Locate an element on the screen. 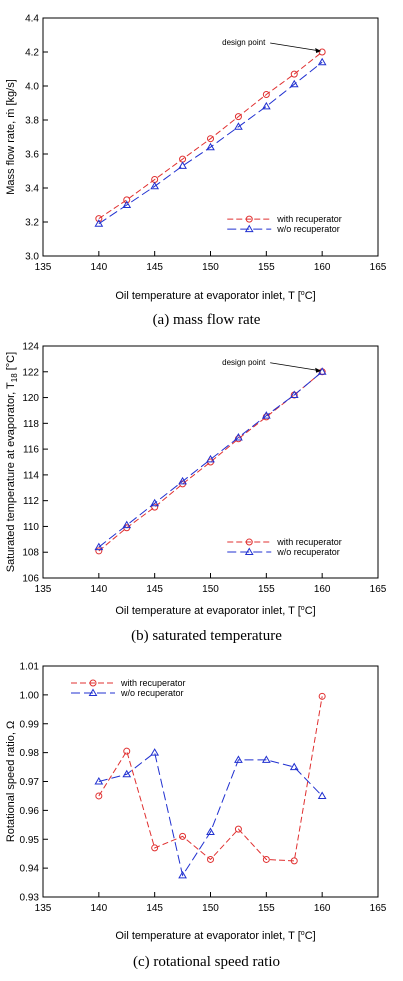  y-tick-label: 0.94 is located at coordinates (30, 869).